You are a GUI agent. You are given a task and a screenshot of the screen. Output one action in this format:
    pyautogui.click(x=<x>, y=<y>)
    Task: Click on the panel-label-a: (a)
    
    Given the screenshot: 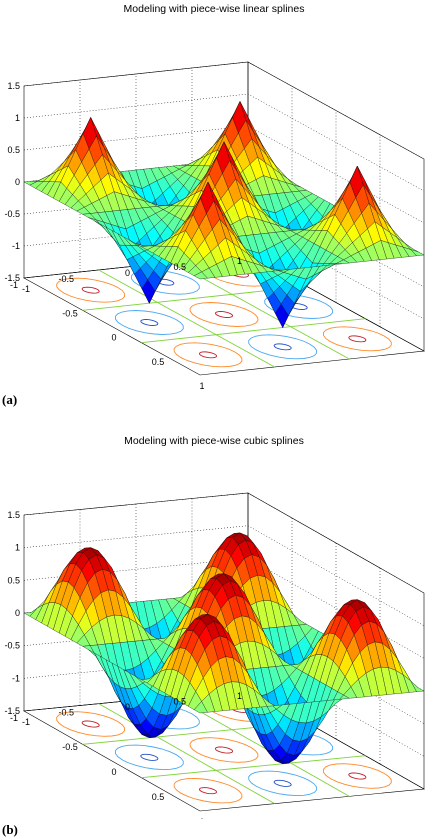 What is the action you would take?
    pyautogui.click(x=10, y=399)
    